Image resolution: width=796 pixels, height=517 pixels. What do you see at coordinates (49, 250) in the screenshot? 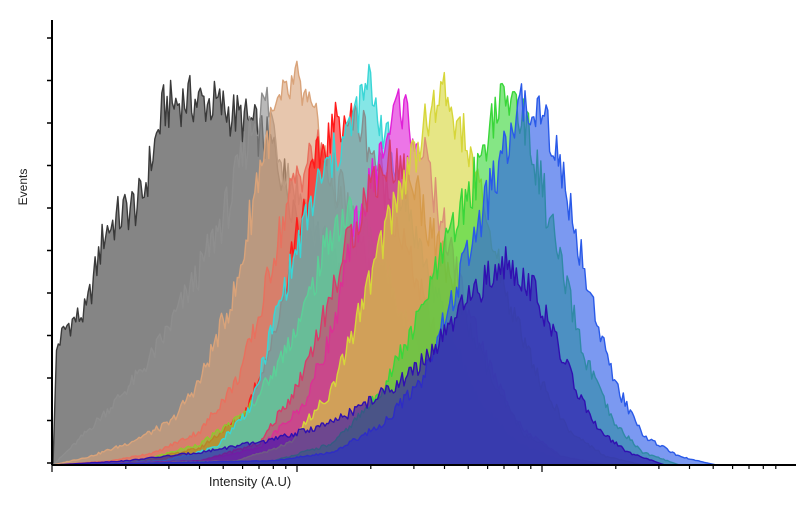
I see `y-ticks` at bounding box center [49, 250].